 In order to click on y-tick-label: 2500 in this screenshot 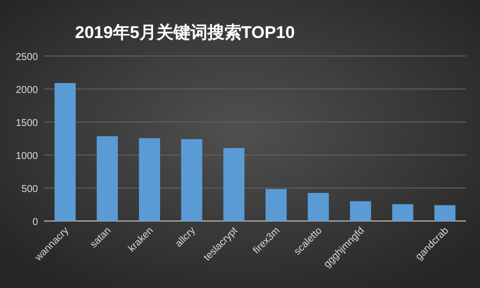, I will do `click(27, 57)`.